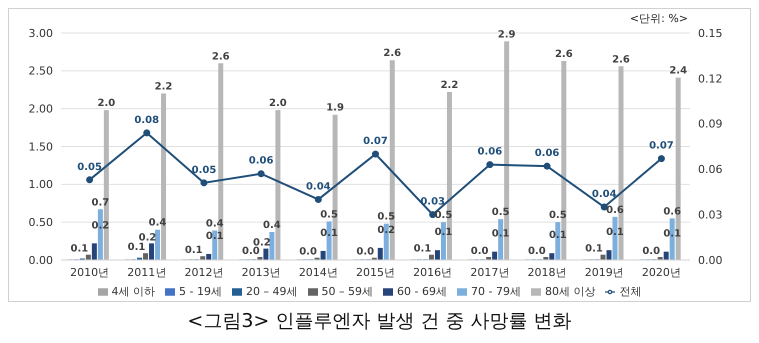 The width and height of the screenshot is (759, 343). Describe the element at coordinates (204, 272) in the screenshot. I see `x-tick-label: 2012년` at that location.